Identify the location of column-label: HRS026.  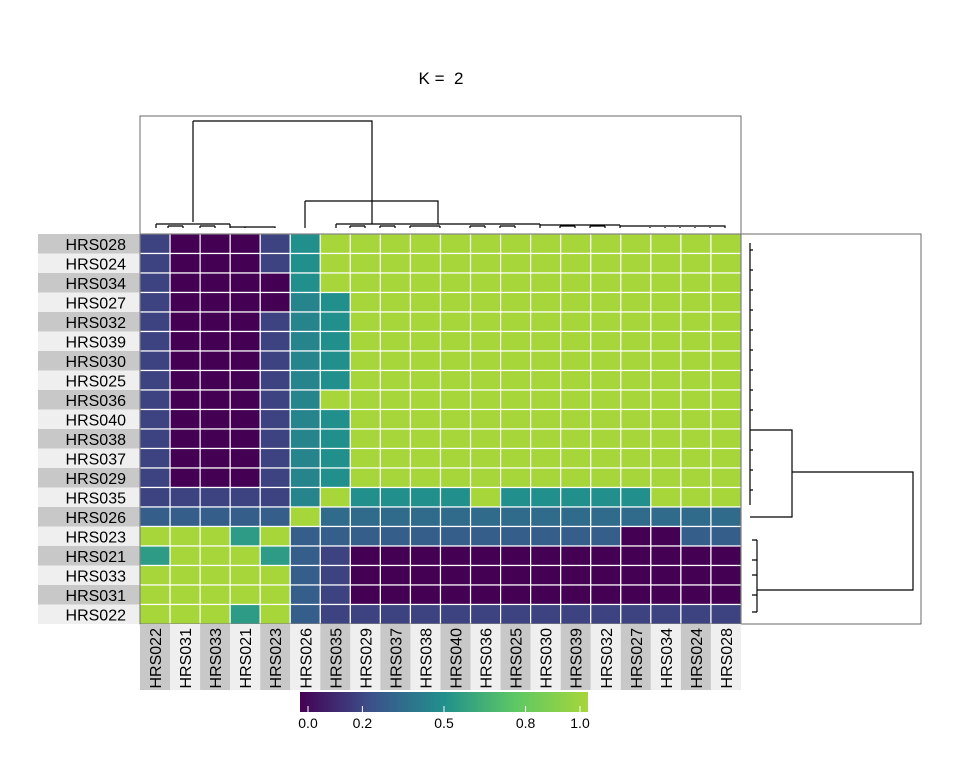
(306, 658).